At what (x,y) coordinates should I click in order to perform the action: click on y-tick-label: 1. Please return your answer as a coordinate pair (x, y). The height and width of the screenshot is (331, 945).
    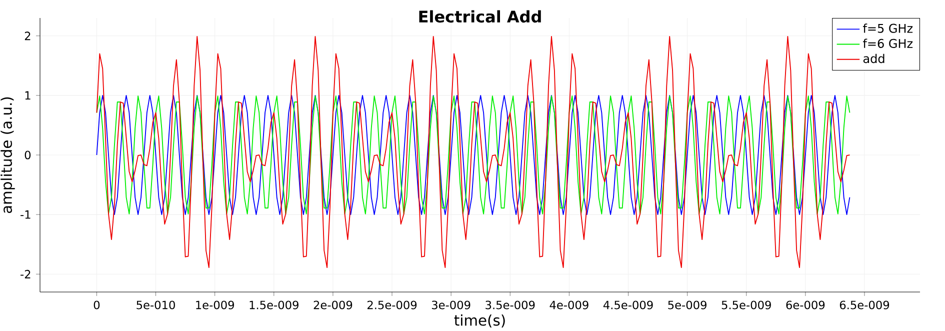
    Looking at the image, I should click on (27, 95).